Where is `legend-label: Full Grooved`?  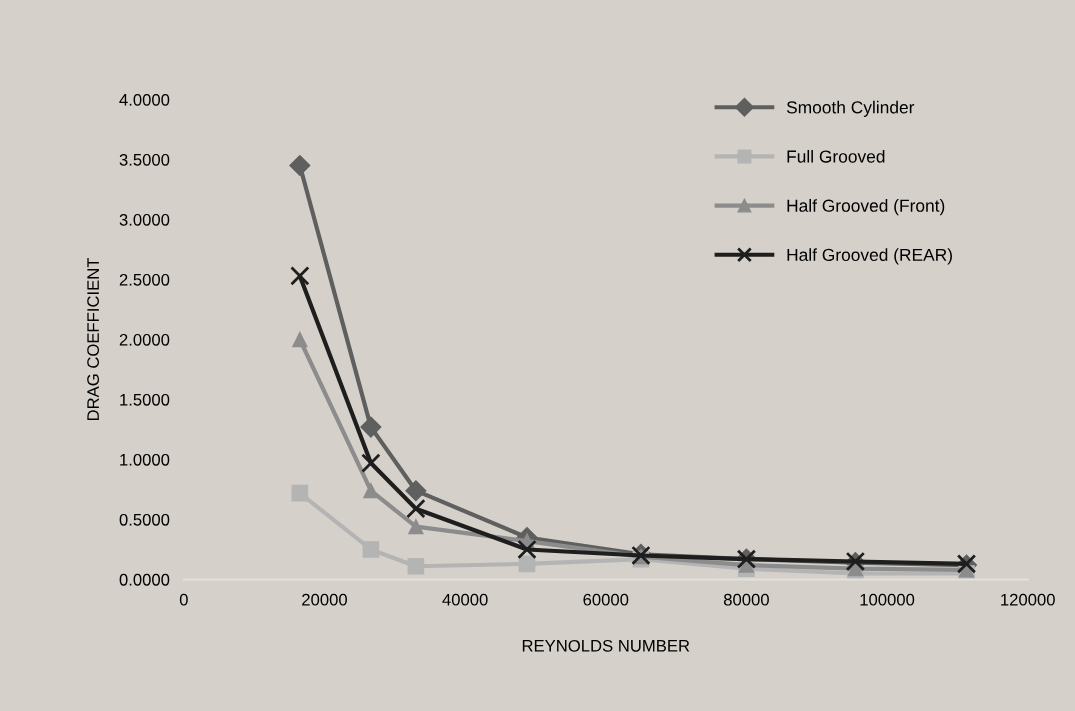 legend-label: Full Grooved is located at coordinates (836, 156).